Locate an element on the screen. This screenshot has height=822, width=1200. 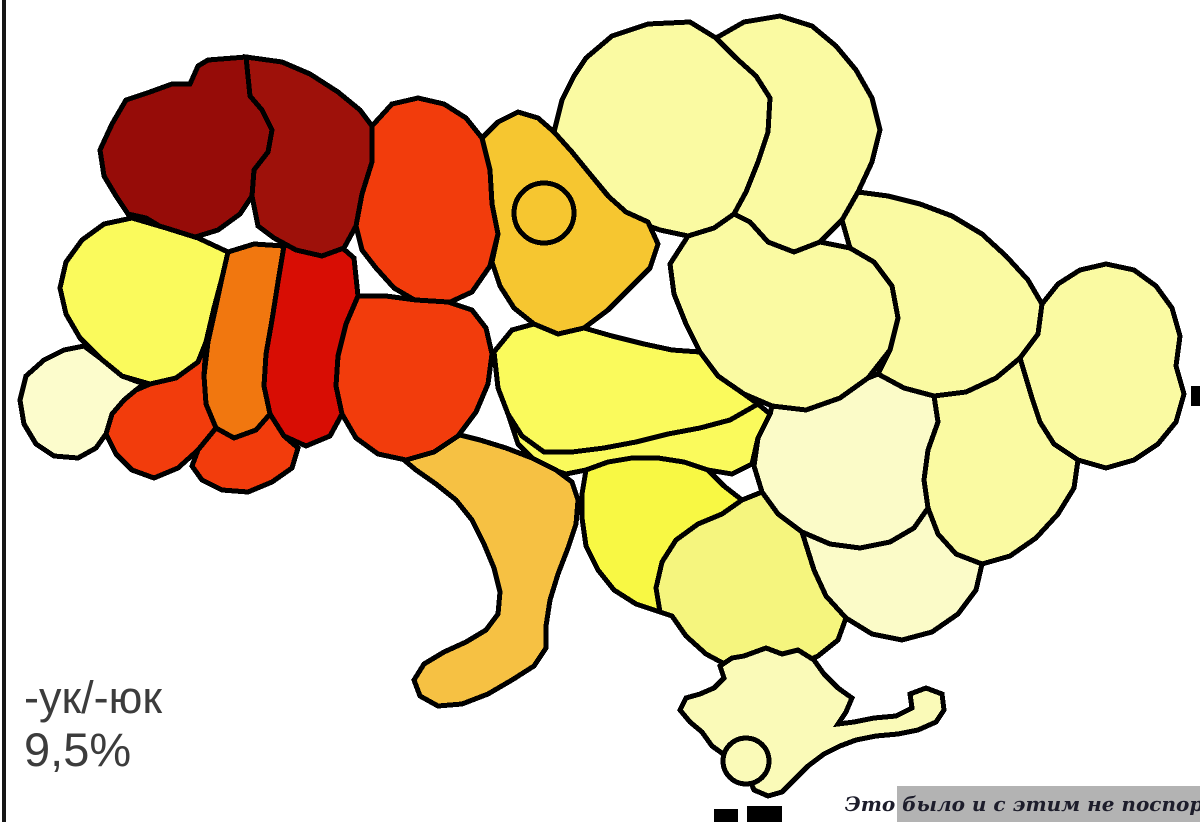
region-crimea is located at coordinates (812, 722).